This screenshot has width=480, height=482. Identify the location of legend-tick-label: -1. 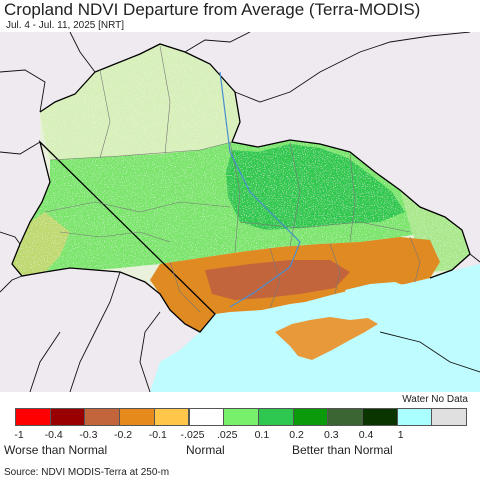
(19, 435).